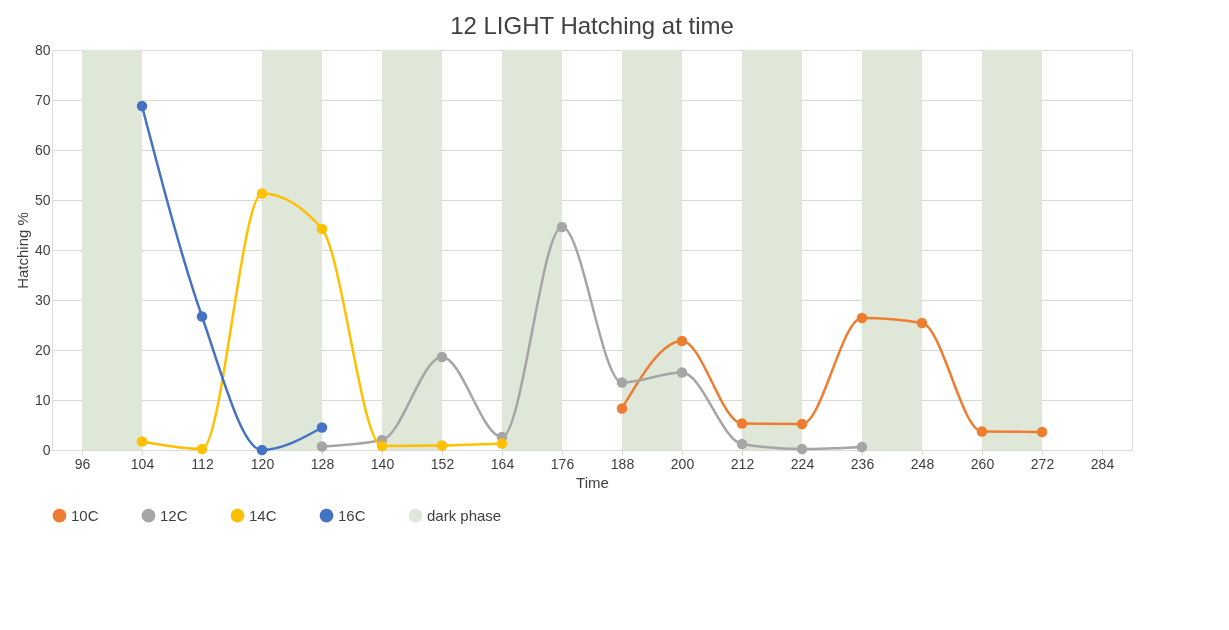 This screenshot has width=1229, height=630. Describe the element at coordinates (82, 463) in the screenshot. I see `x-tick-label: 96` at that location.